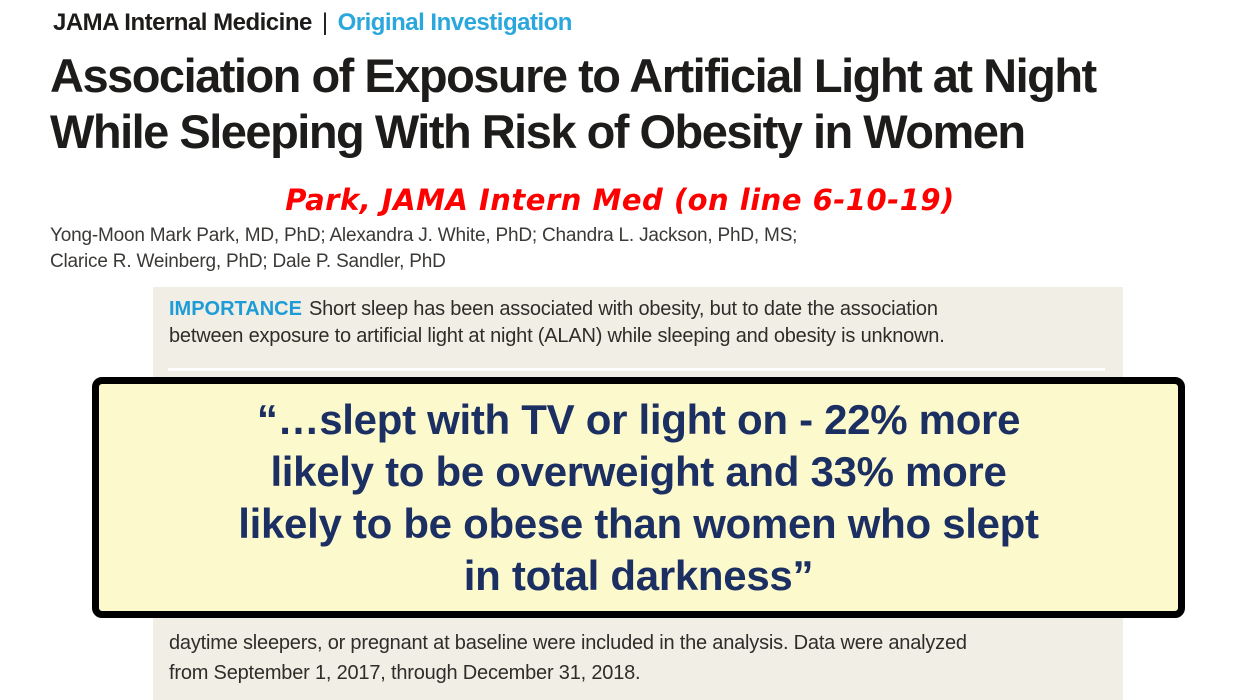 Image resolution: width=1237 pixels, height=700 pixels. I want to click on citation-annotation: Park, JAMA Intern Med (on line 6-10-19), so click(620, 200).